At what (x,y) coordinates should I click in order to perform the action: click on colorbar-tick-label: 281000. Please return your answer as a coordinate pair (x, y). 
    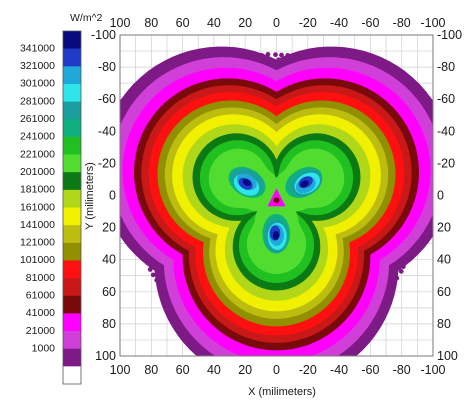
    Looking at the image, I should click on (37, 101).